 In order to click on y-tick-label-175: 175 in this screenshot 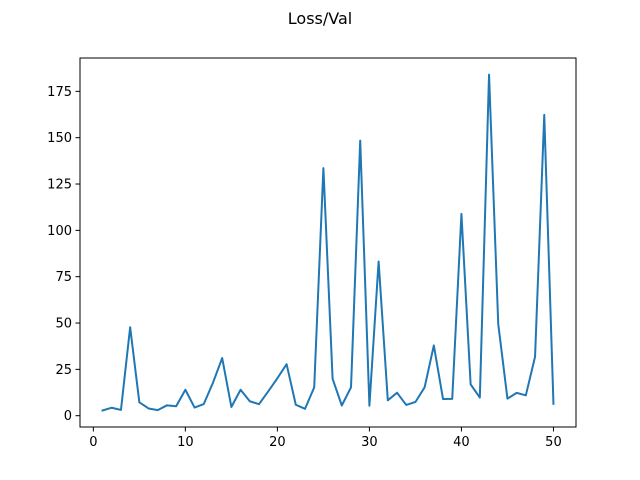, I will do `click(59, 92)`.